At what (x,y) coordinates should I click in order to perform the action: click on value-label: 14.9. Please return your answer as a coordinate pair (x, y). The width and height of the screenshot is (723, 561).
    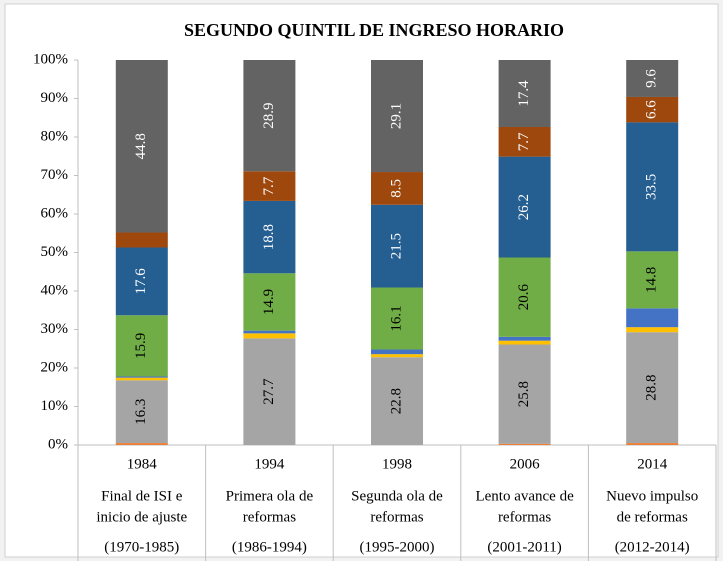
    Looking at the image, I should click on (269, 302).